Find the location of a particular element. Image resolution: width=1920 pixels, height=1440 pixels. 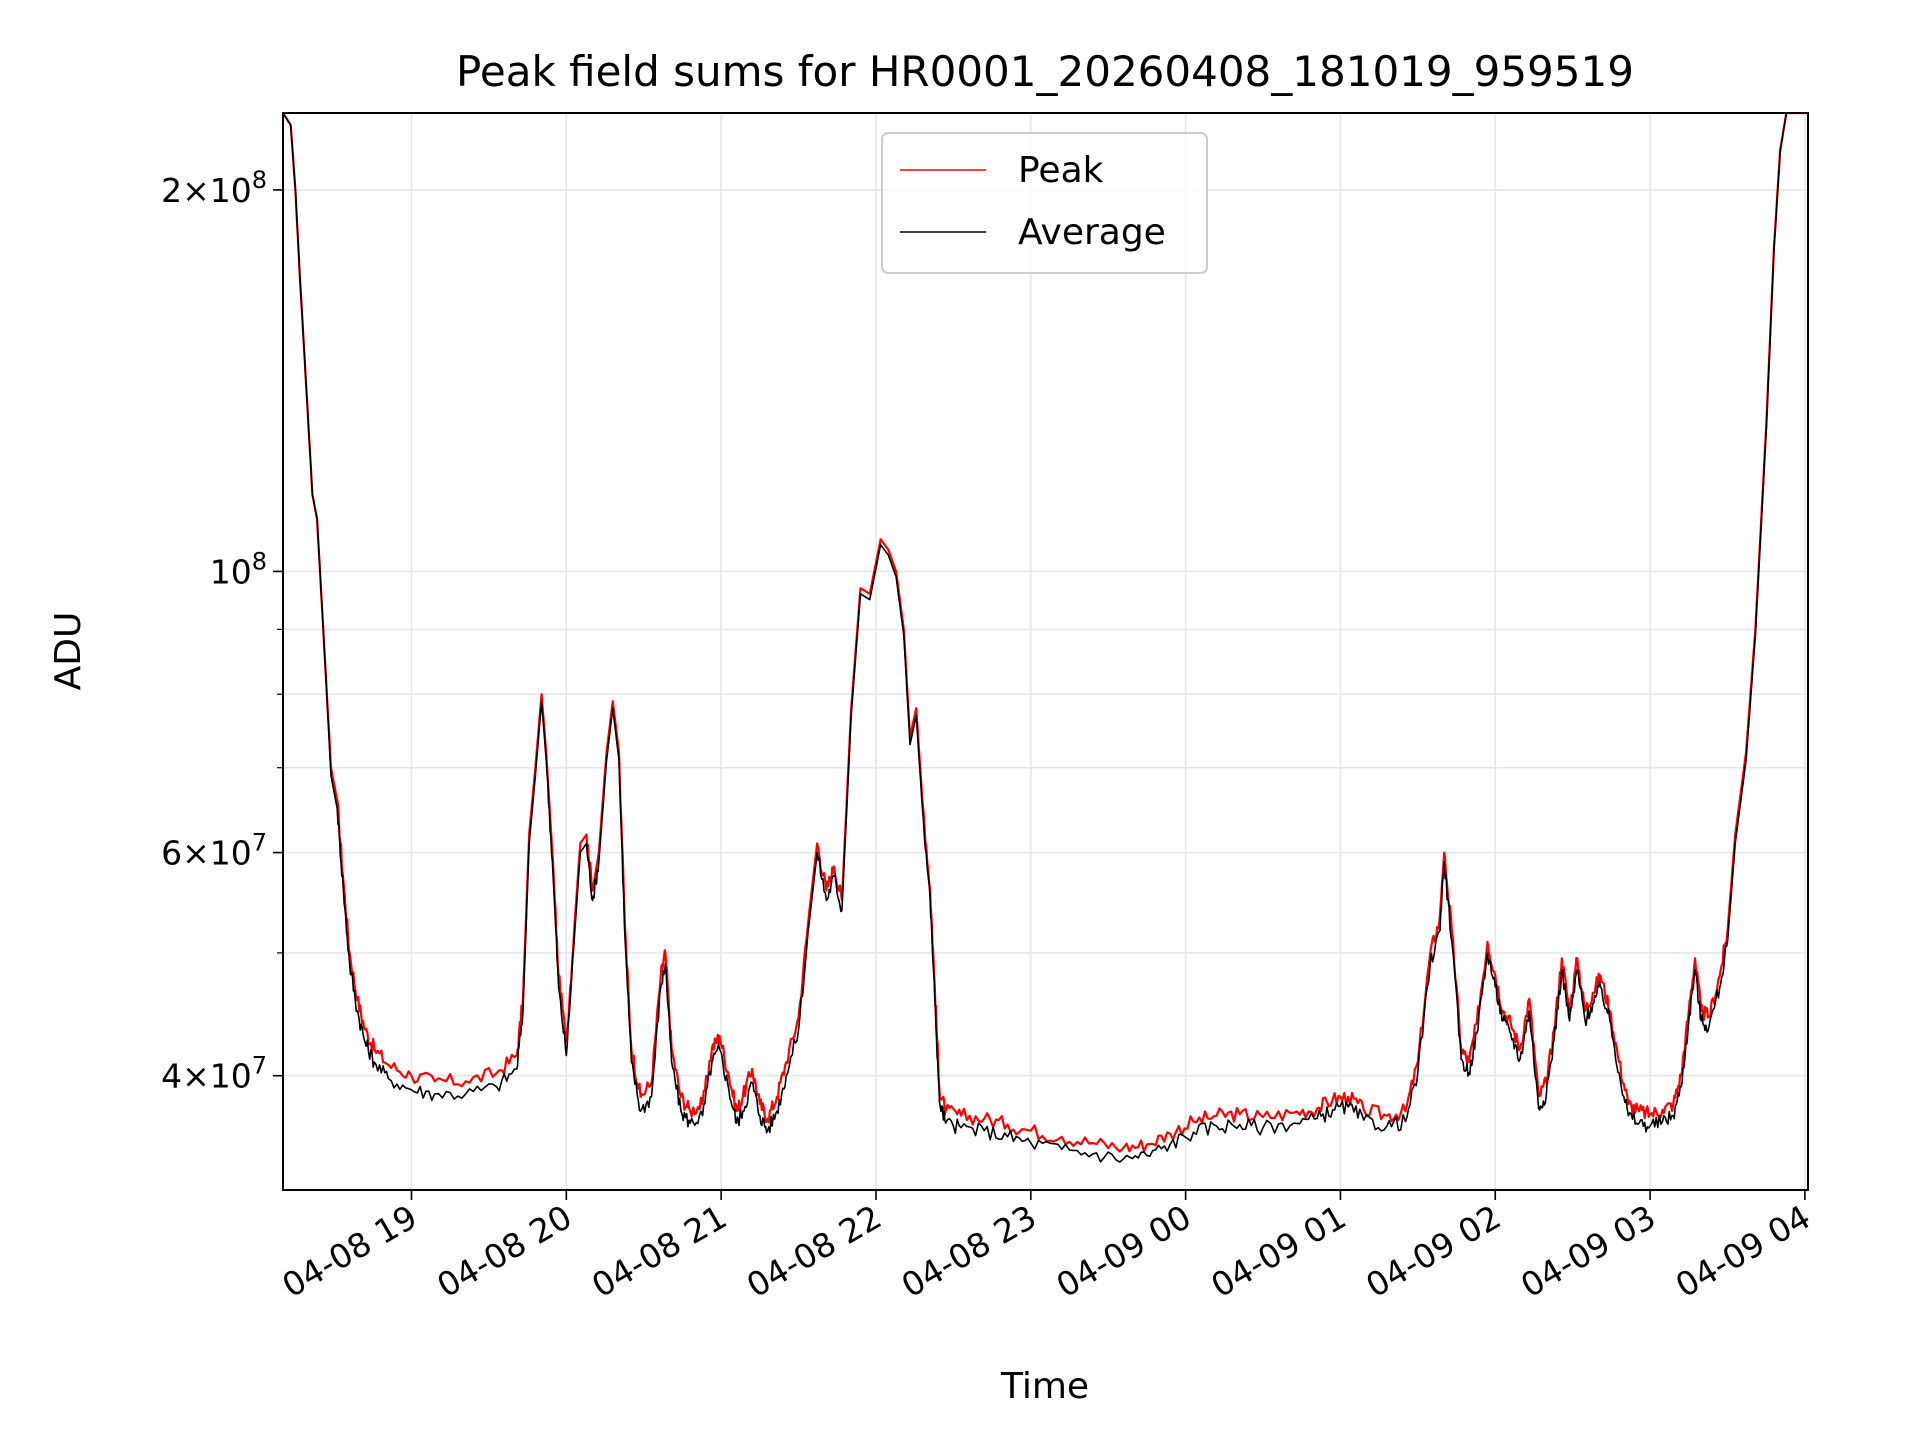

legend-label-average: Average is located at coordinates (1092, 232).